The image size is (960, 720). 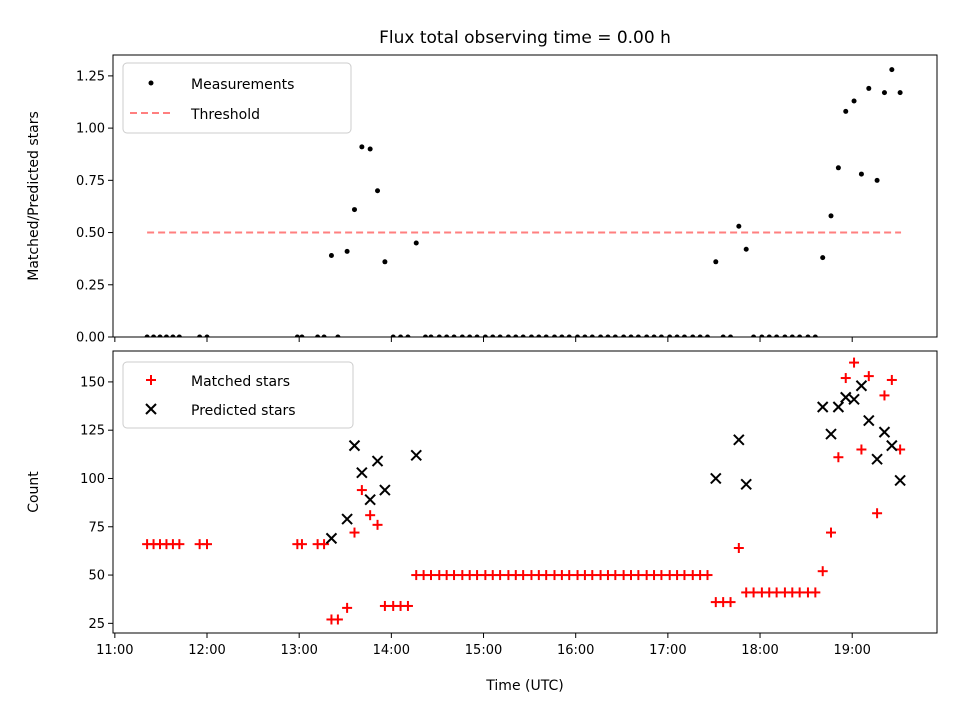 I want to click on top-panel-legend: Measurements Threshold, so click(x=237, y=98).